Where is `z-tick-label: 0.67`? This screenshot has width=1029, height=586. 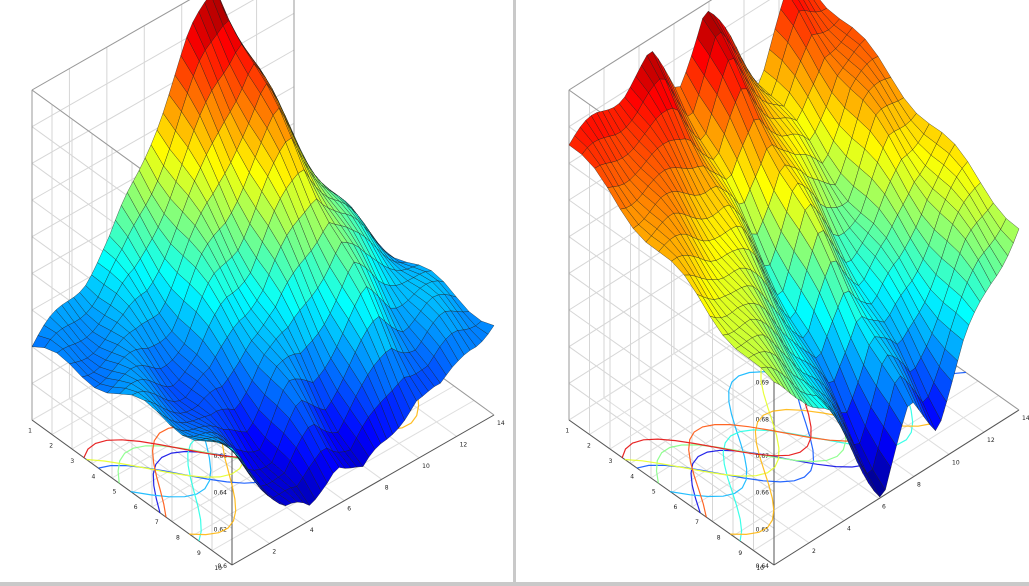 z-tick-label: 0.67 is located at coordinates (763, 456).